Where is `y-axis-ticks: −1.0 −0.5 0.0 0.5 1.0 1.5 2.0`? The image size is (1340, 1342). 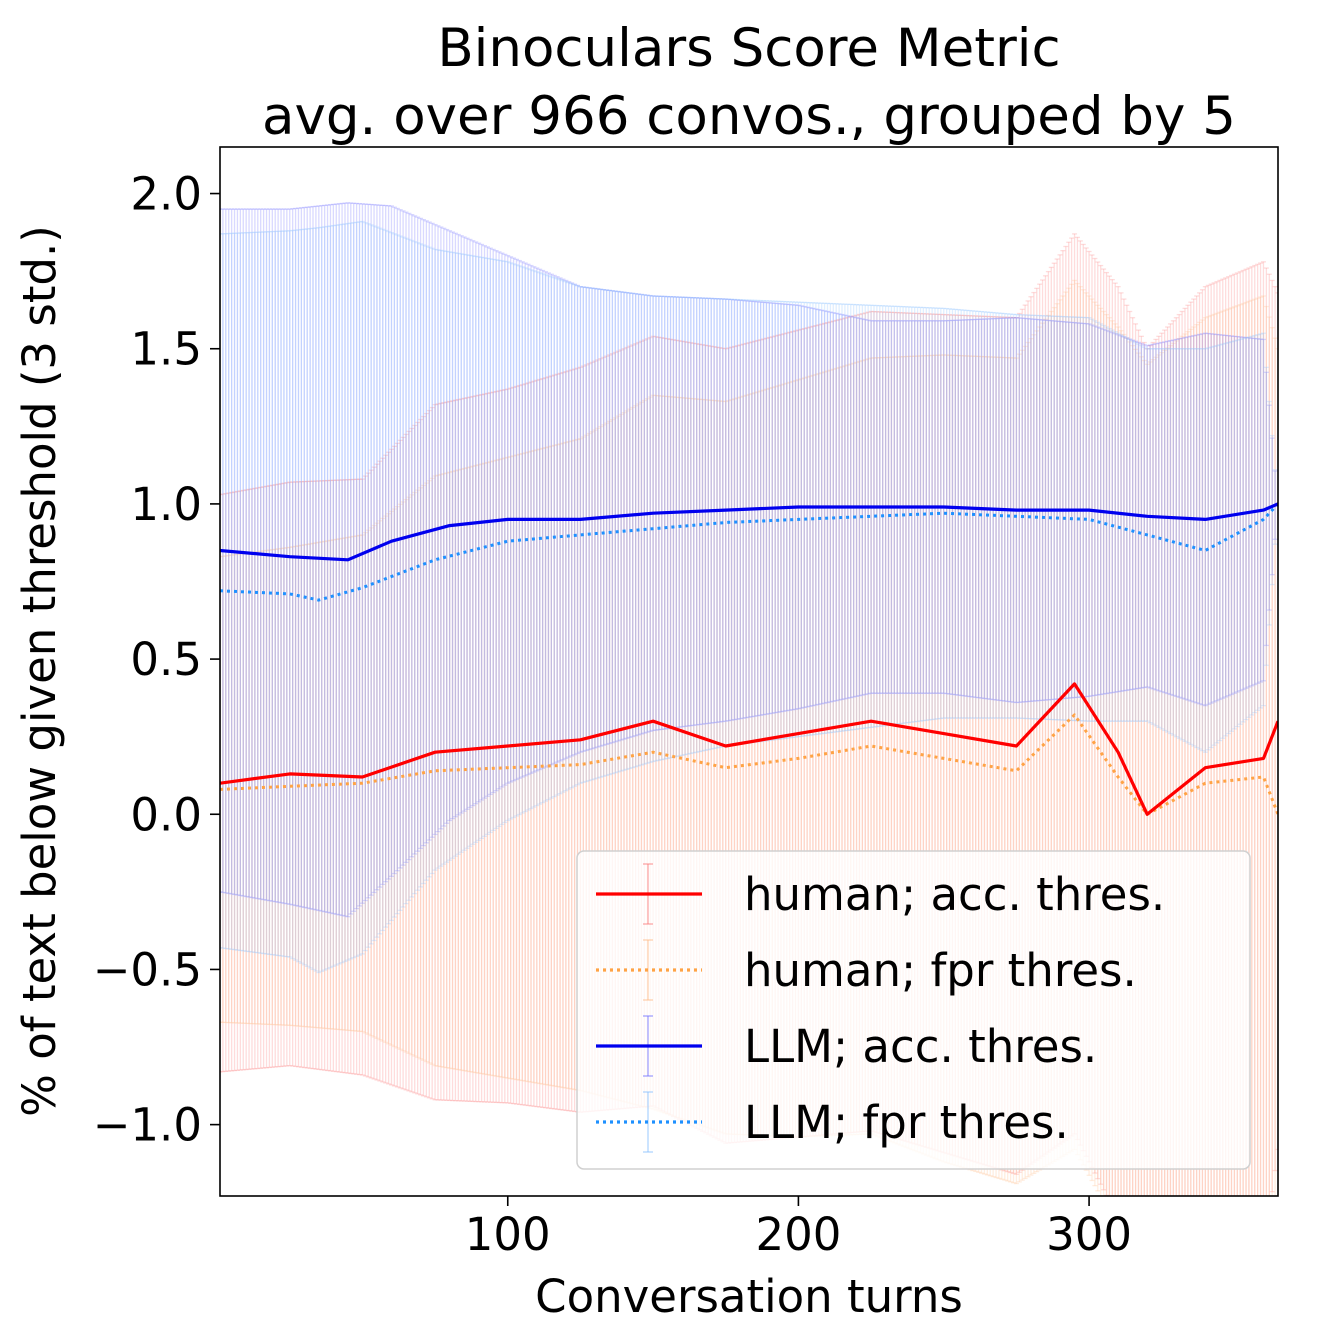
y-axis-ticks: −1.0 −0.5 0.0 0.5 1.0 1.5 2.0 is located at coordinates (156, 660).